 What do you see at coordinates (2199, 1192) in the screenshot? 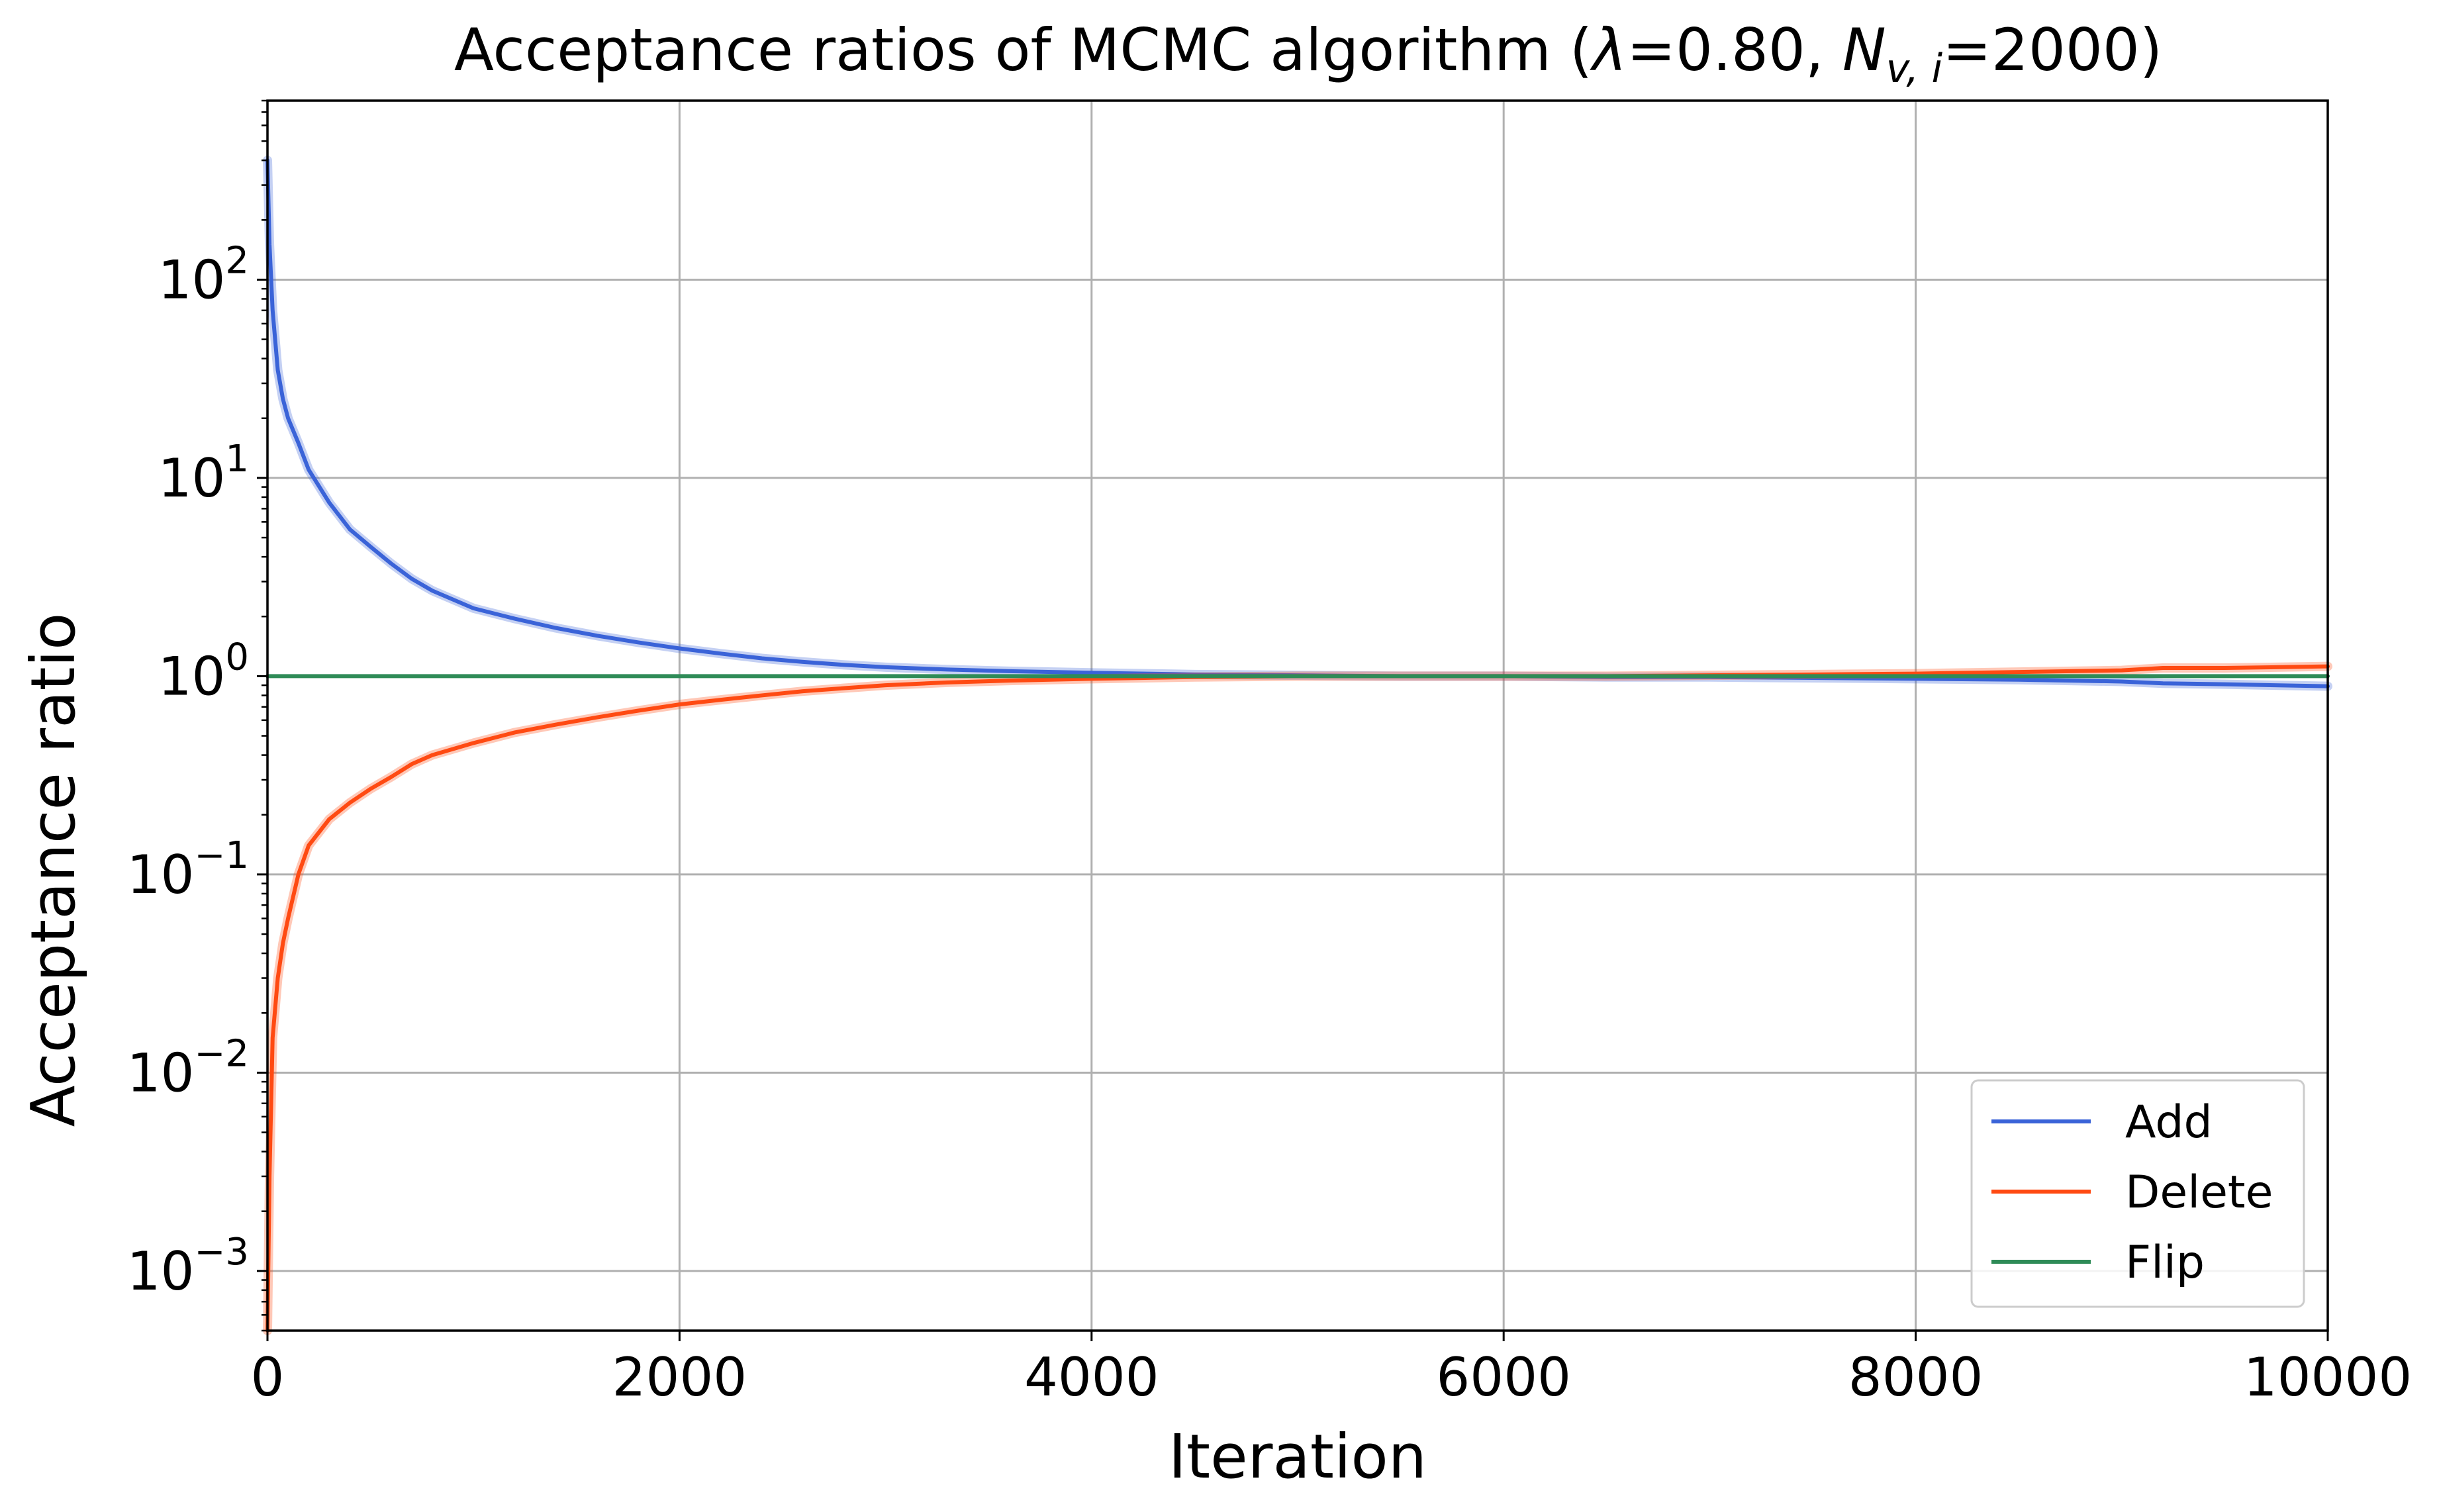
I see `legend-label-delete: Delete` at bounding box center [2199, 1192].